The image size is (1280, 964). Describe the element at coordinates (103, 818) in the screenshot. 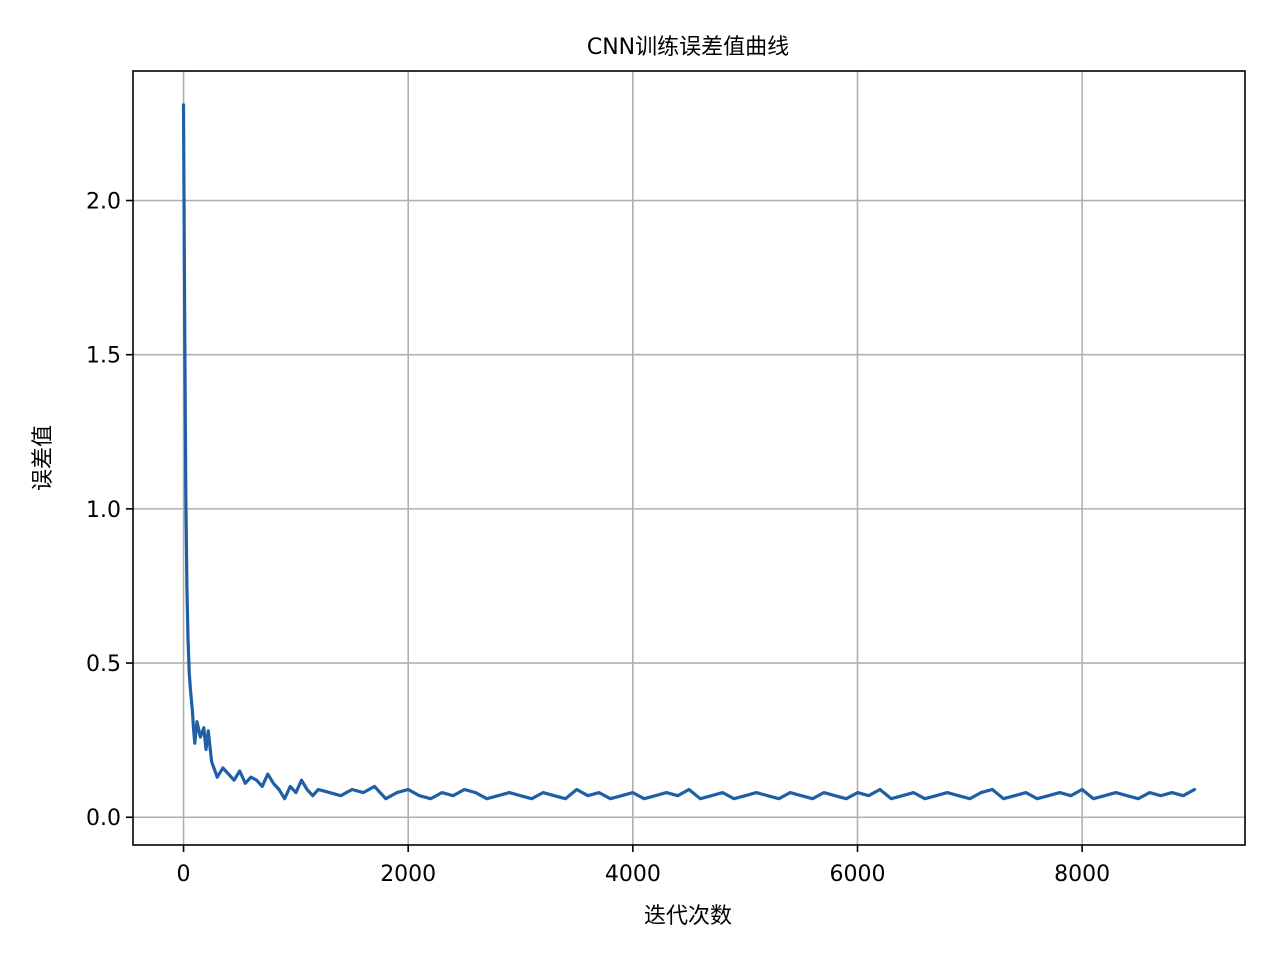

I see `y-tick-label: 0.0` at that location.